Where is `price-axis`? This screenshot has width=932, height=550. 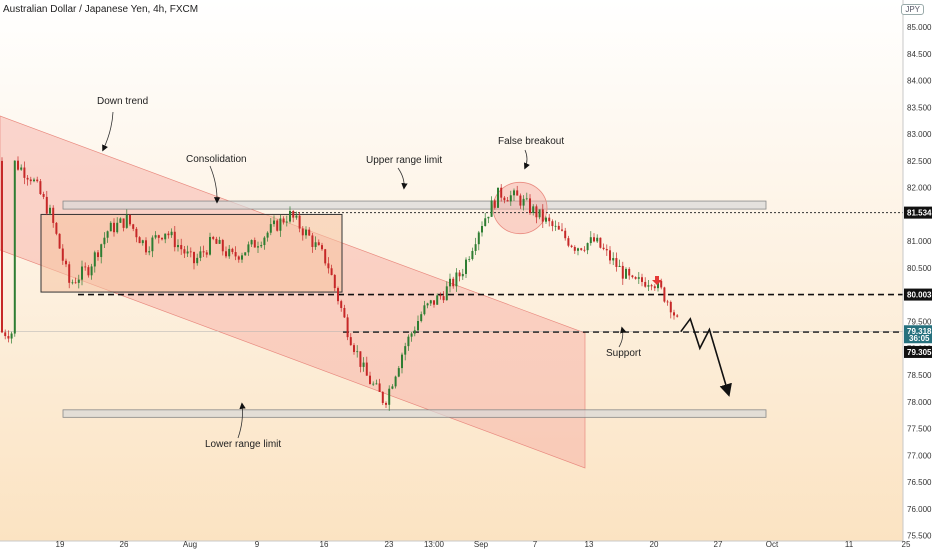
price-axis is located at coordinates (917, 275).